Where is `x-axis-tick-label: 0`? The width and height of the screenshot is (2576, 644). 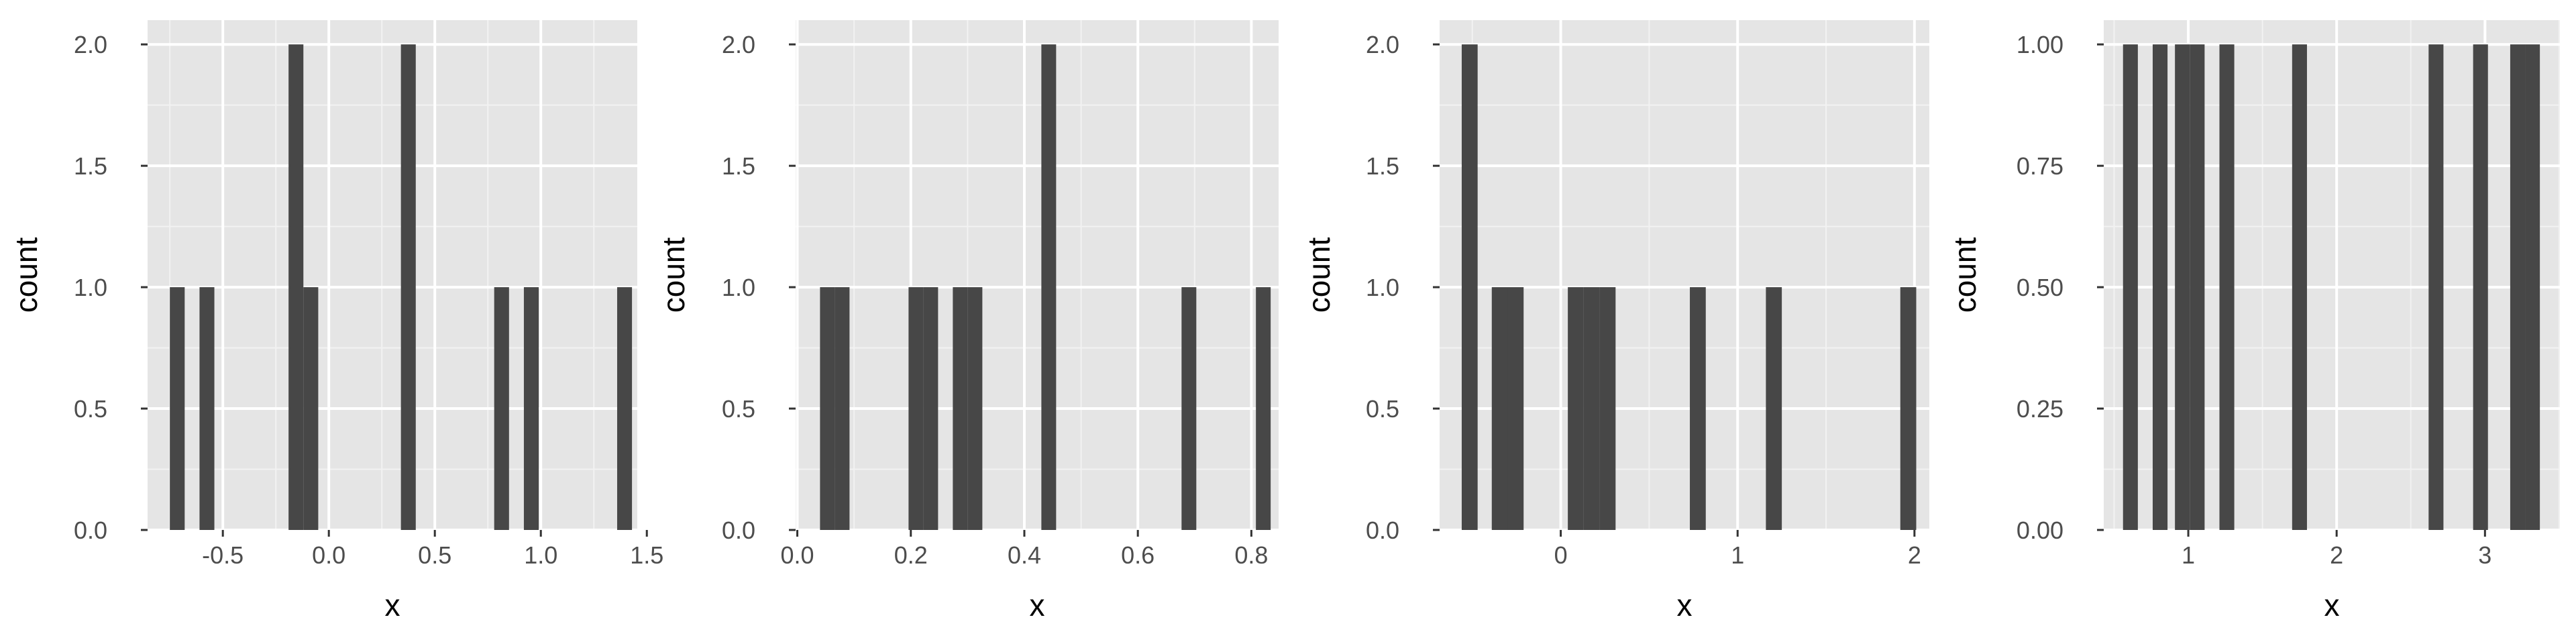
x-axis-tick-label: 0 is located at coordinates (1561, 555).